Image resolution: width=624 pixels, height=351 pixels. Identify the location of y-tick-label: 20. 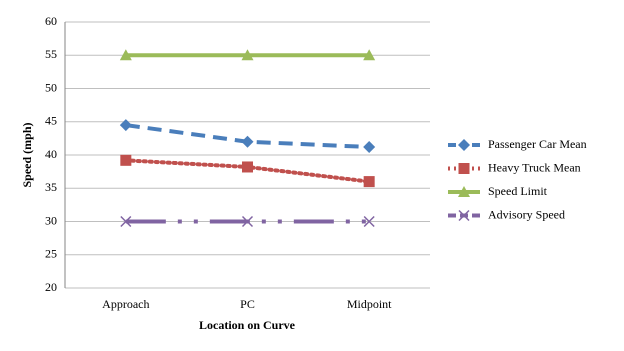
(51, 287).